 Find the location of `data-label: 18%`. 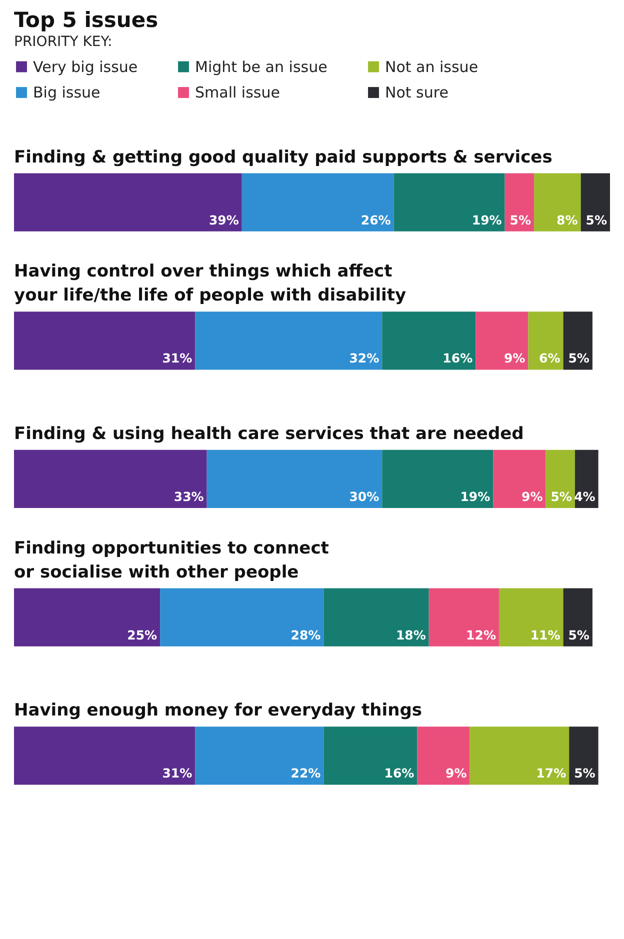

data-label: 18% is located at coordinates (411, 634).